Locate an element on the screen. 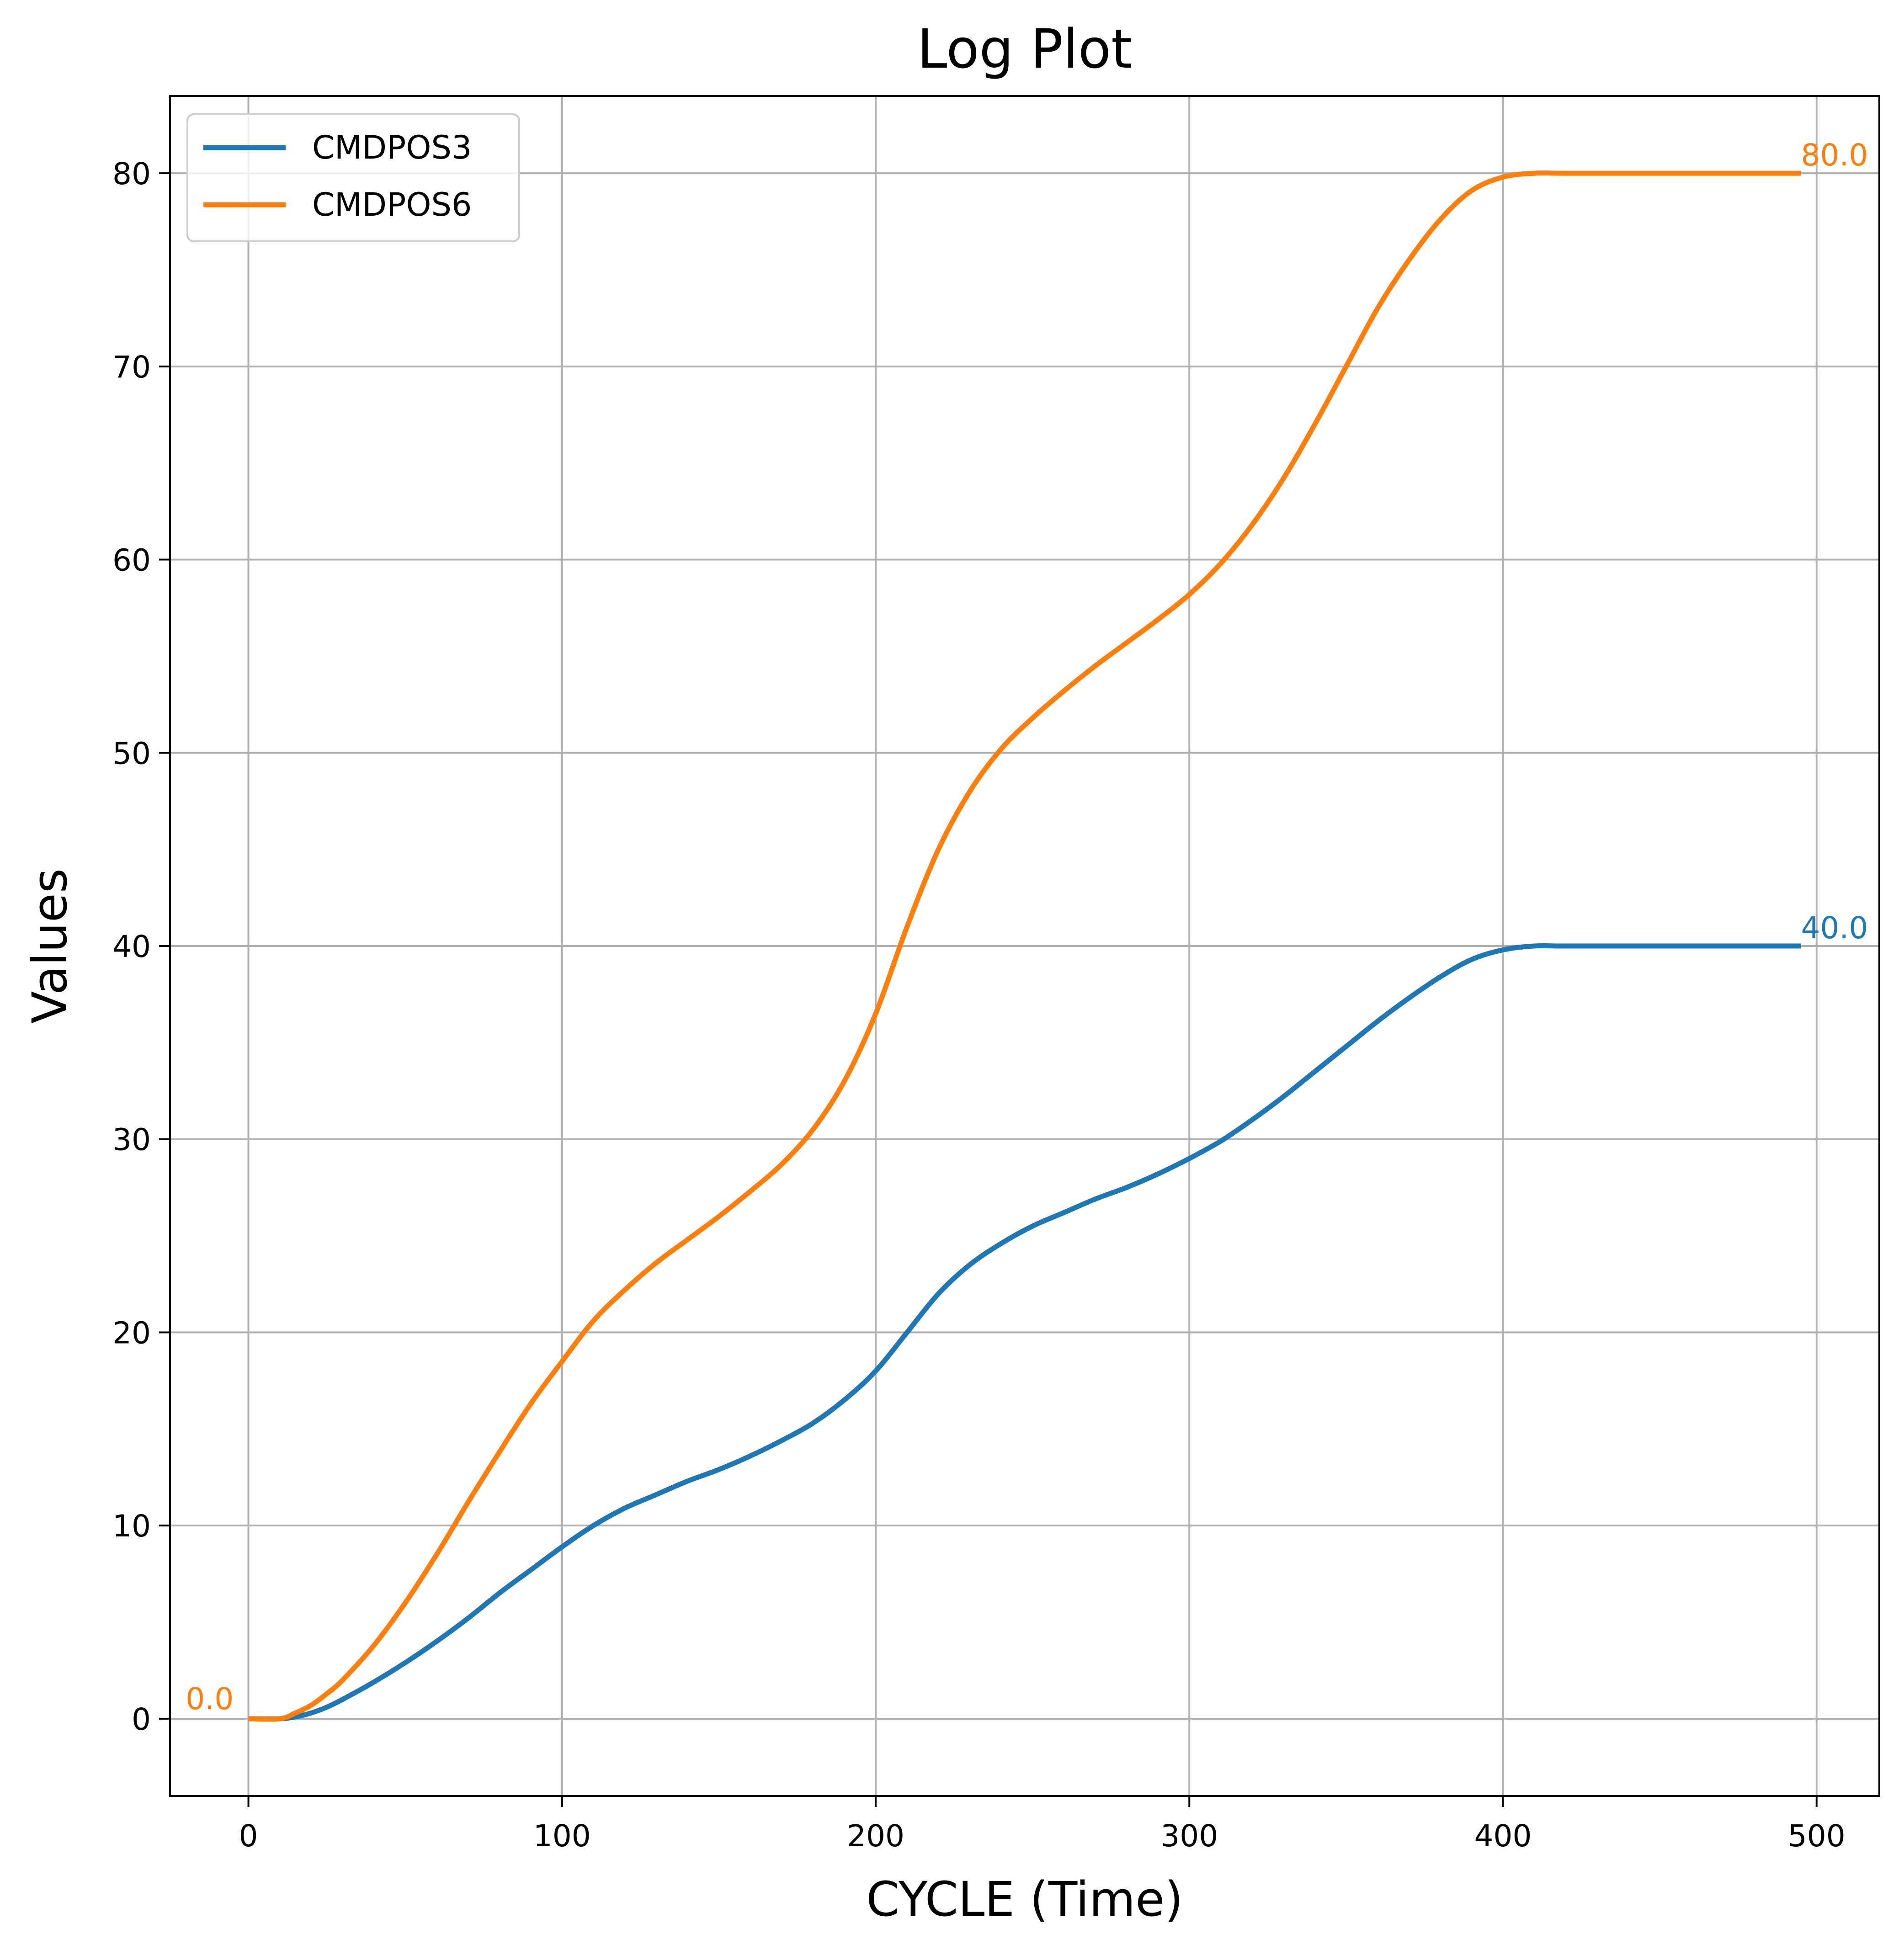  y-tick-label: 10 is located at coordinates (132, 1526).